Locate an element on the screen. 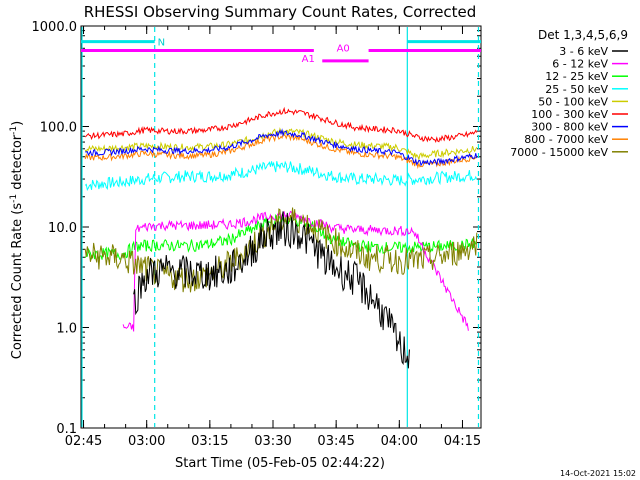  legend-label-1: 6 - 12 keV is located at coordinates (580, 64).